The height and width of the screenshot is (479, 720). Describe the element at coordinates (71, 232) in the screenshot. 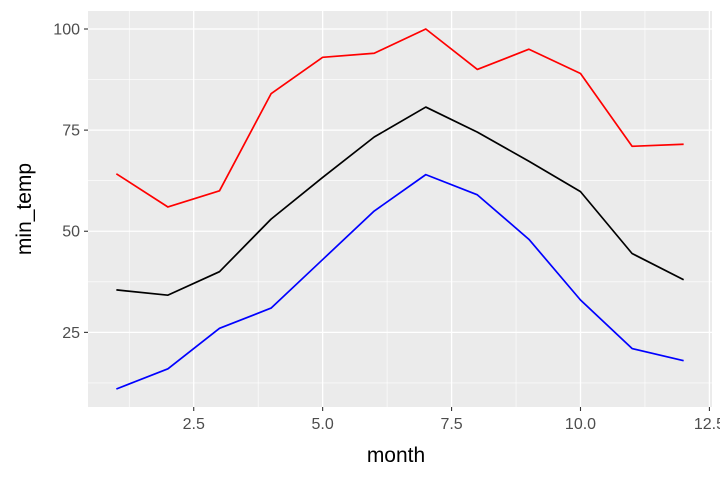

I see `y-tick-label: 50` at that location.